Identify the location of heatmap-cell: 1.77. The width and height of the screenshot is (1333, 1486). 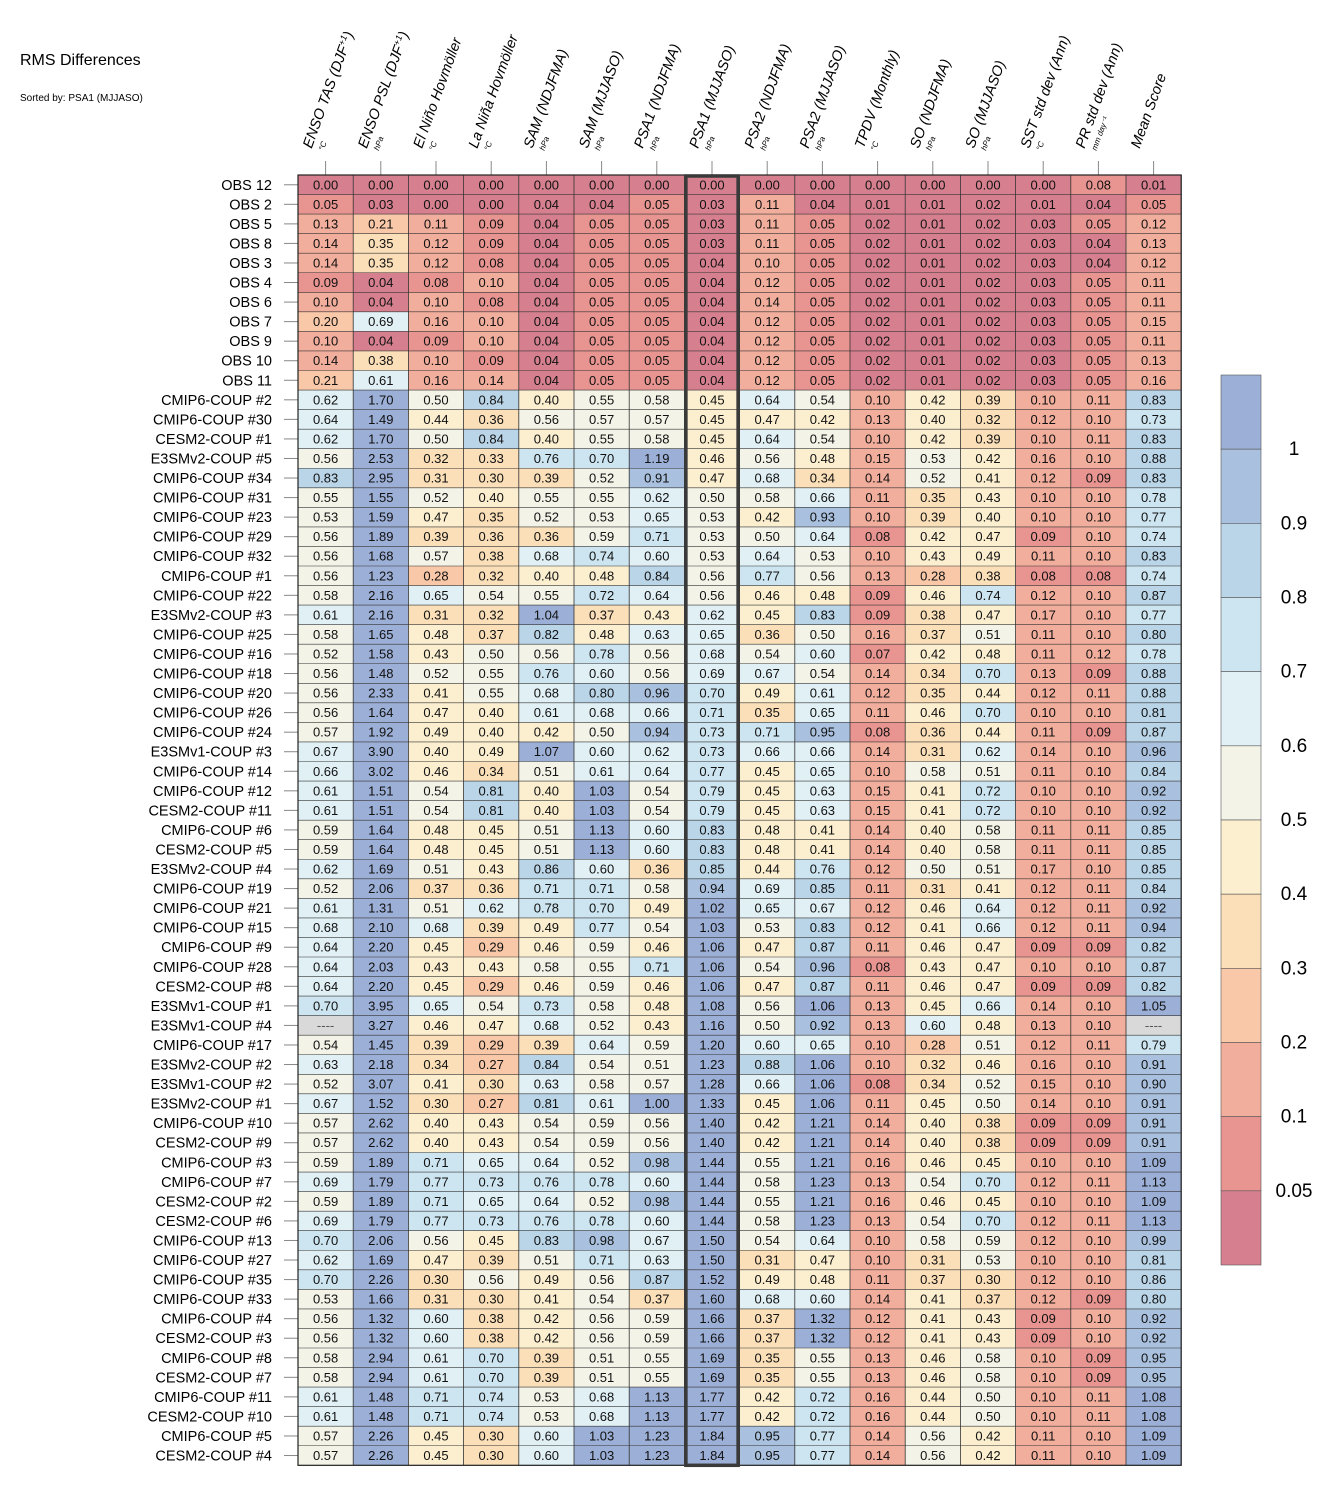
(712, 1397).